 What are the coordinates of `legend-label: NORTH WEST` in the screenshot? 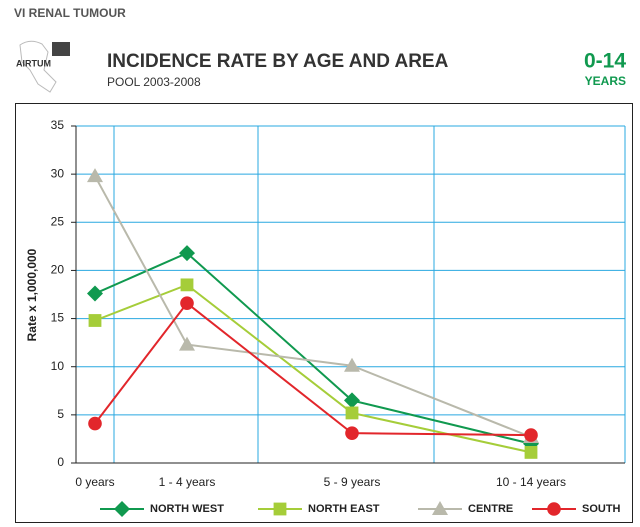 It's located at (187, 509).